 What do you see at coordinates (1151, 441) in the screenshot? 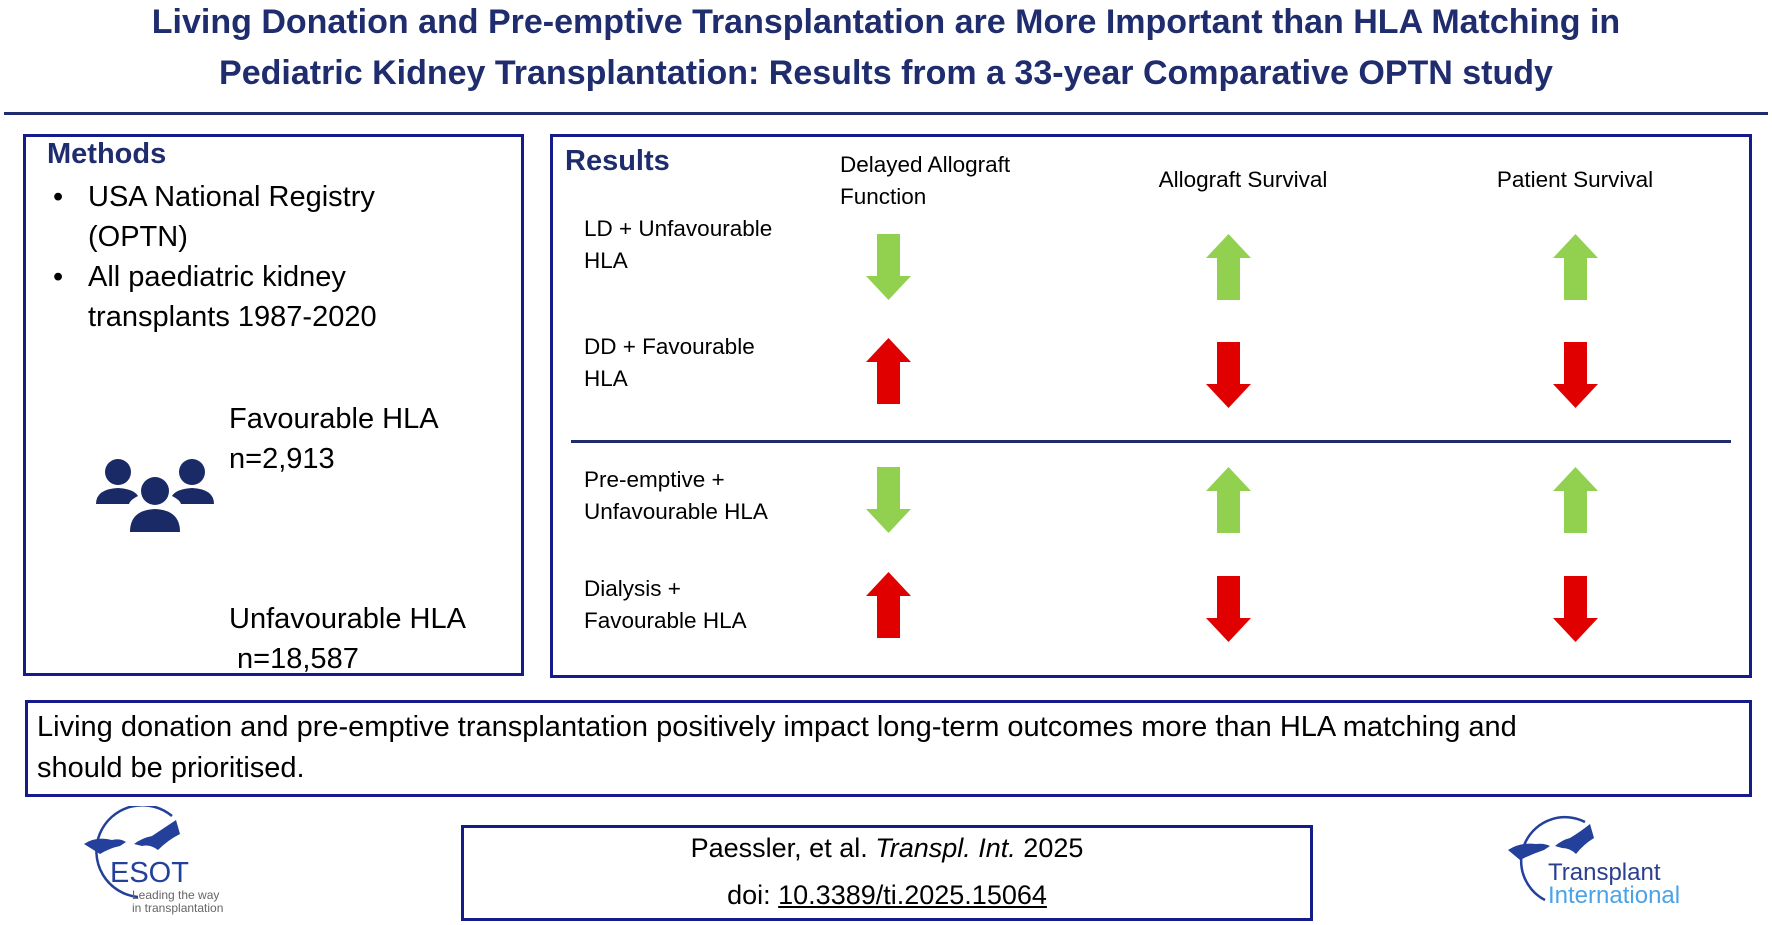
I see `results-divider` at bounding box center [1151, 441].